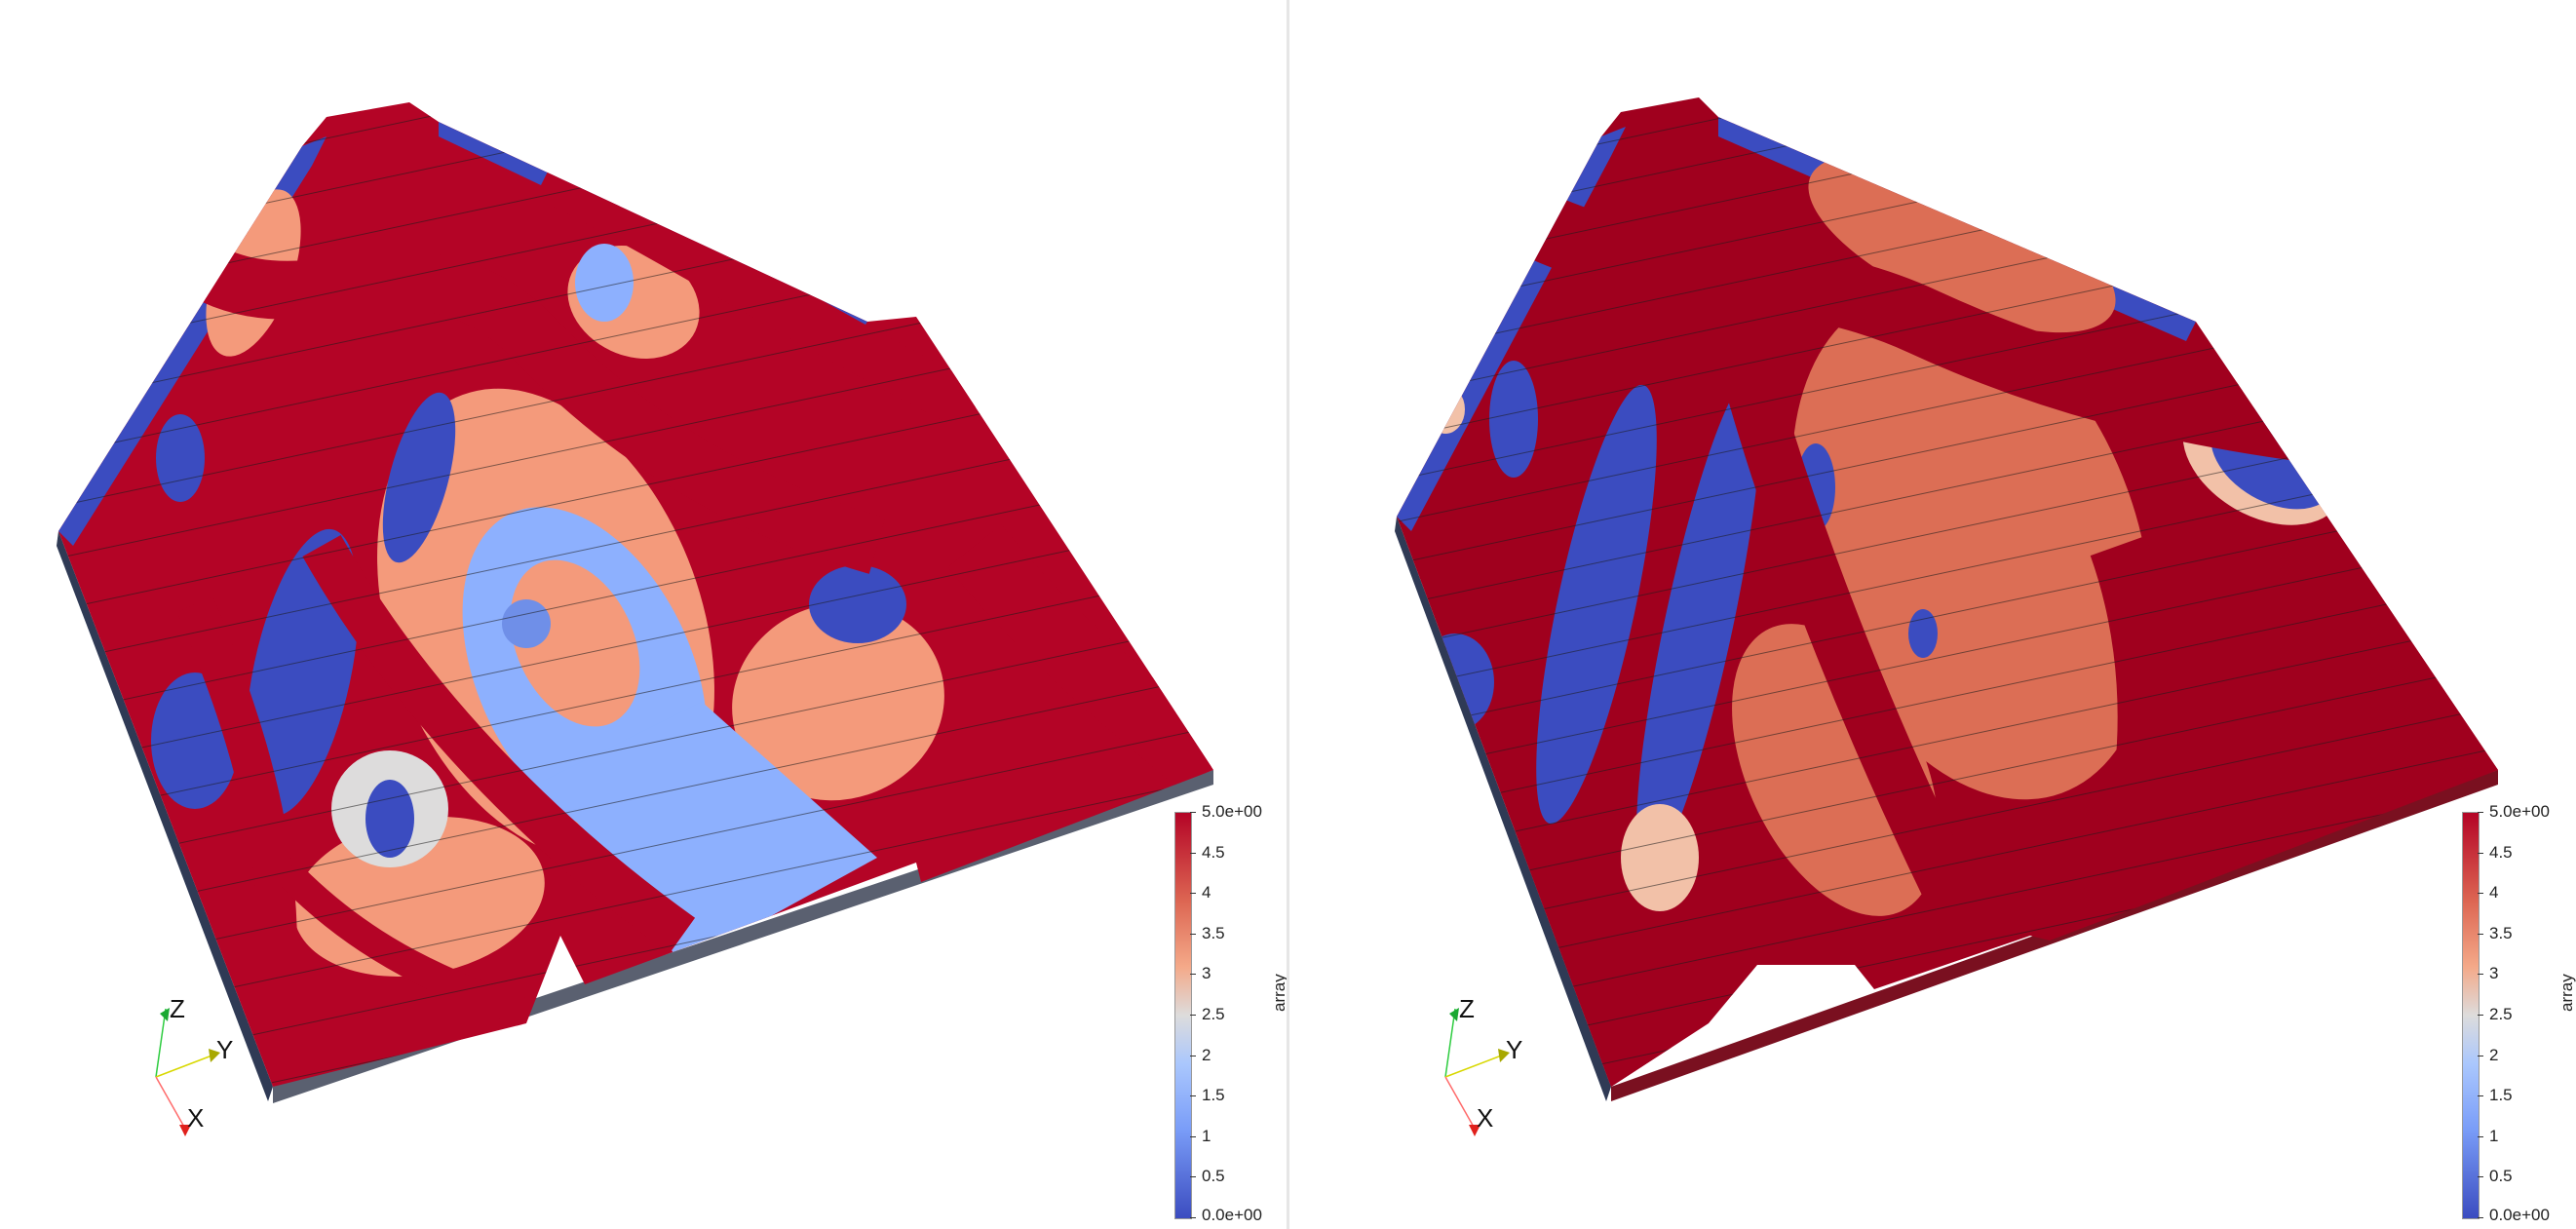 The height and width of the screenshot is (1229, 2576). Describe the element at coordinates (1503, 809) in the screenshot. I see `slab-side-right` at that location.